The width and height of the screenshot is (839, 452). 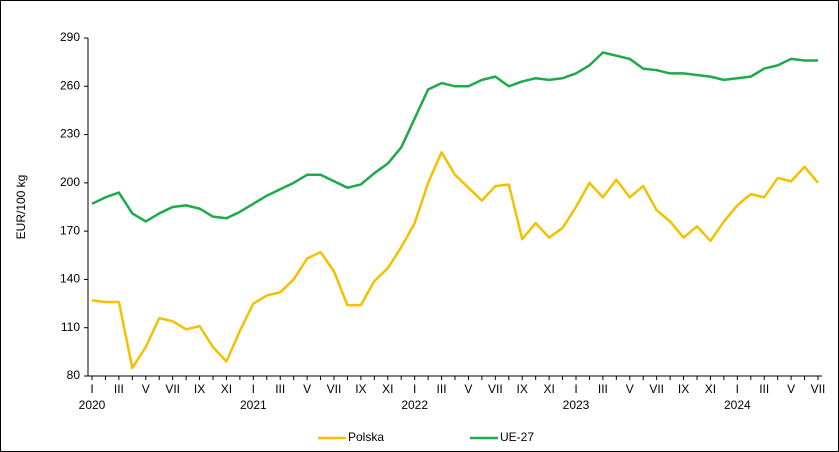 I want to click on legend-label: UE-27, so click(x=517, y=437).